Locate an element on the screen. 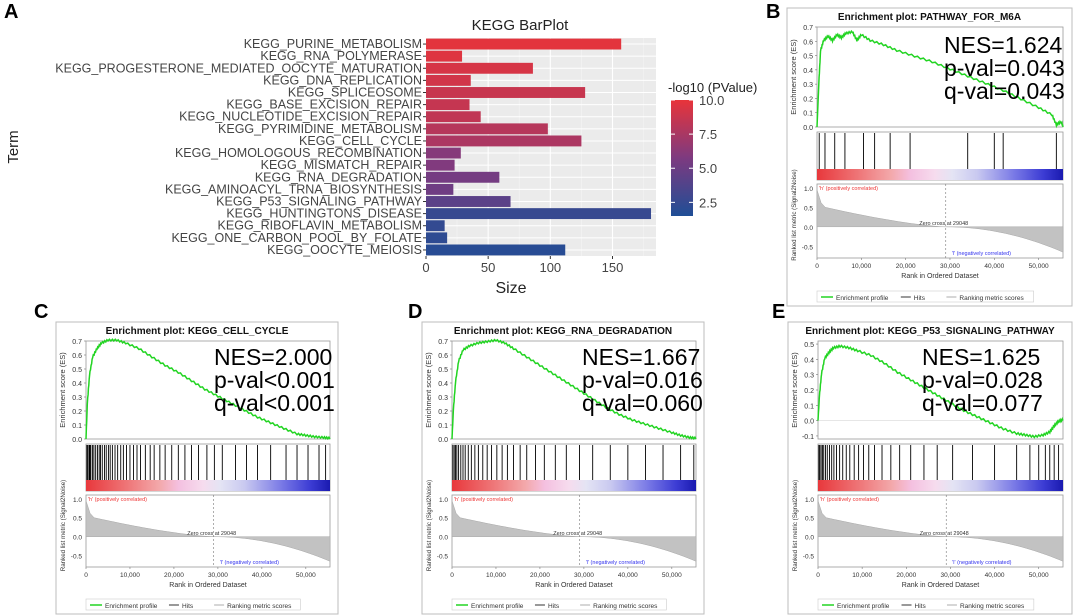 The width and height of the screenshot is (1078, 616). rank-x-tick-label: 50,000 is located at coordinates (1039, 266).